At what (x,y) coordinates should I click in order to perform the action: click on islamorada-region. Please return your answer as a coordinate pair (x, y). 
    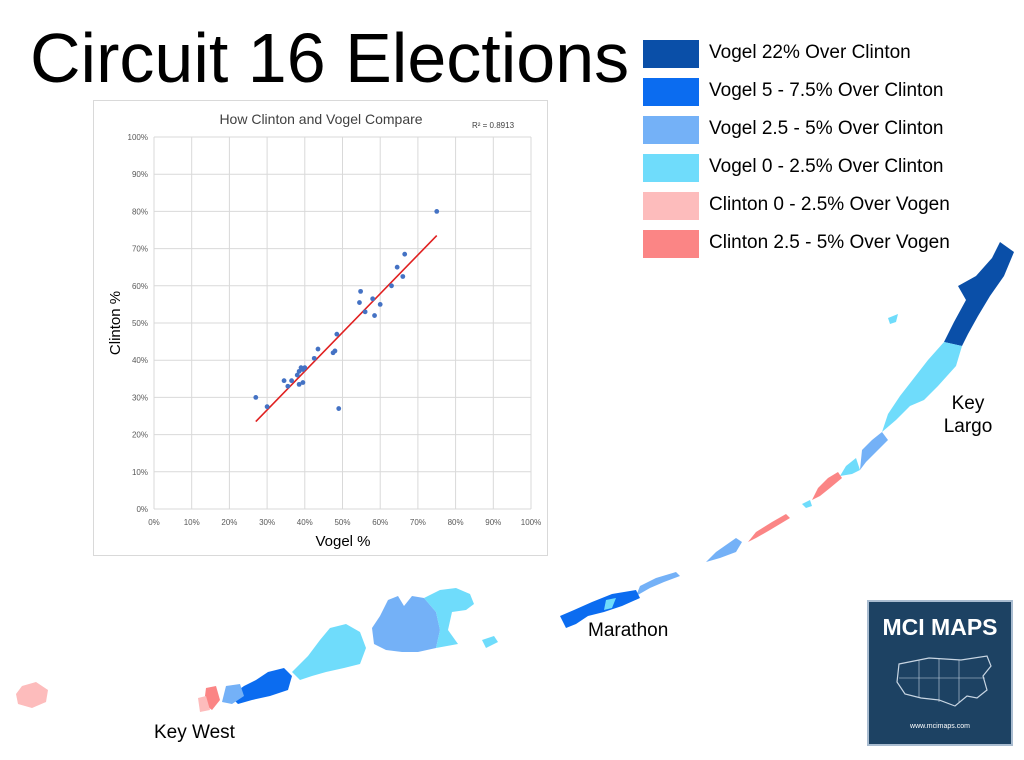
    Looking at the image, I should click on (827, 486).